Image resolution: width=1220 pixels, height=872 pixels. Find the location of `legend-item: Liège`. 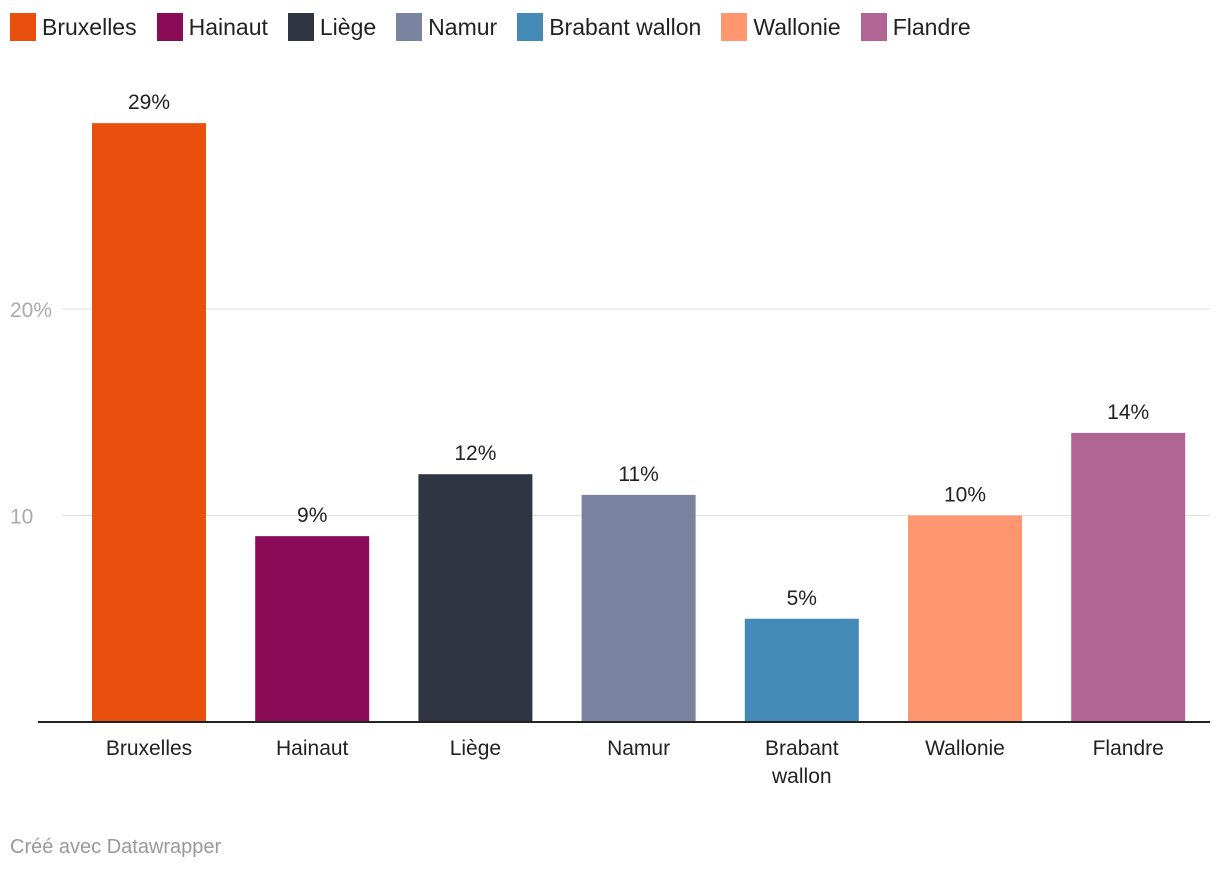

legend-item: Liège is located at coordinates (332, 27).